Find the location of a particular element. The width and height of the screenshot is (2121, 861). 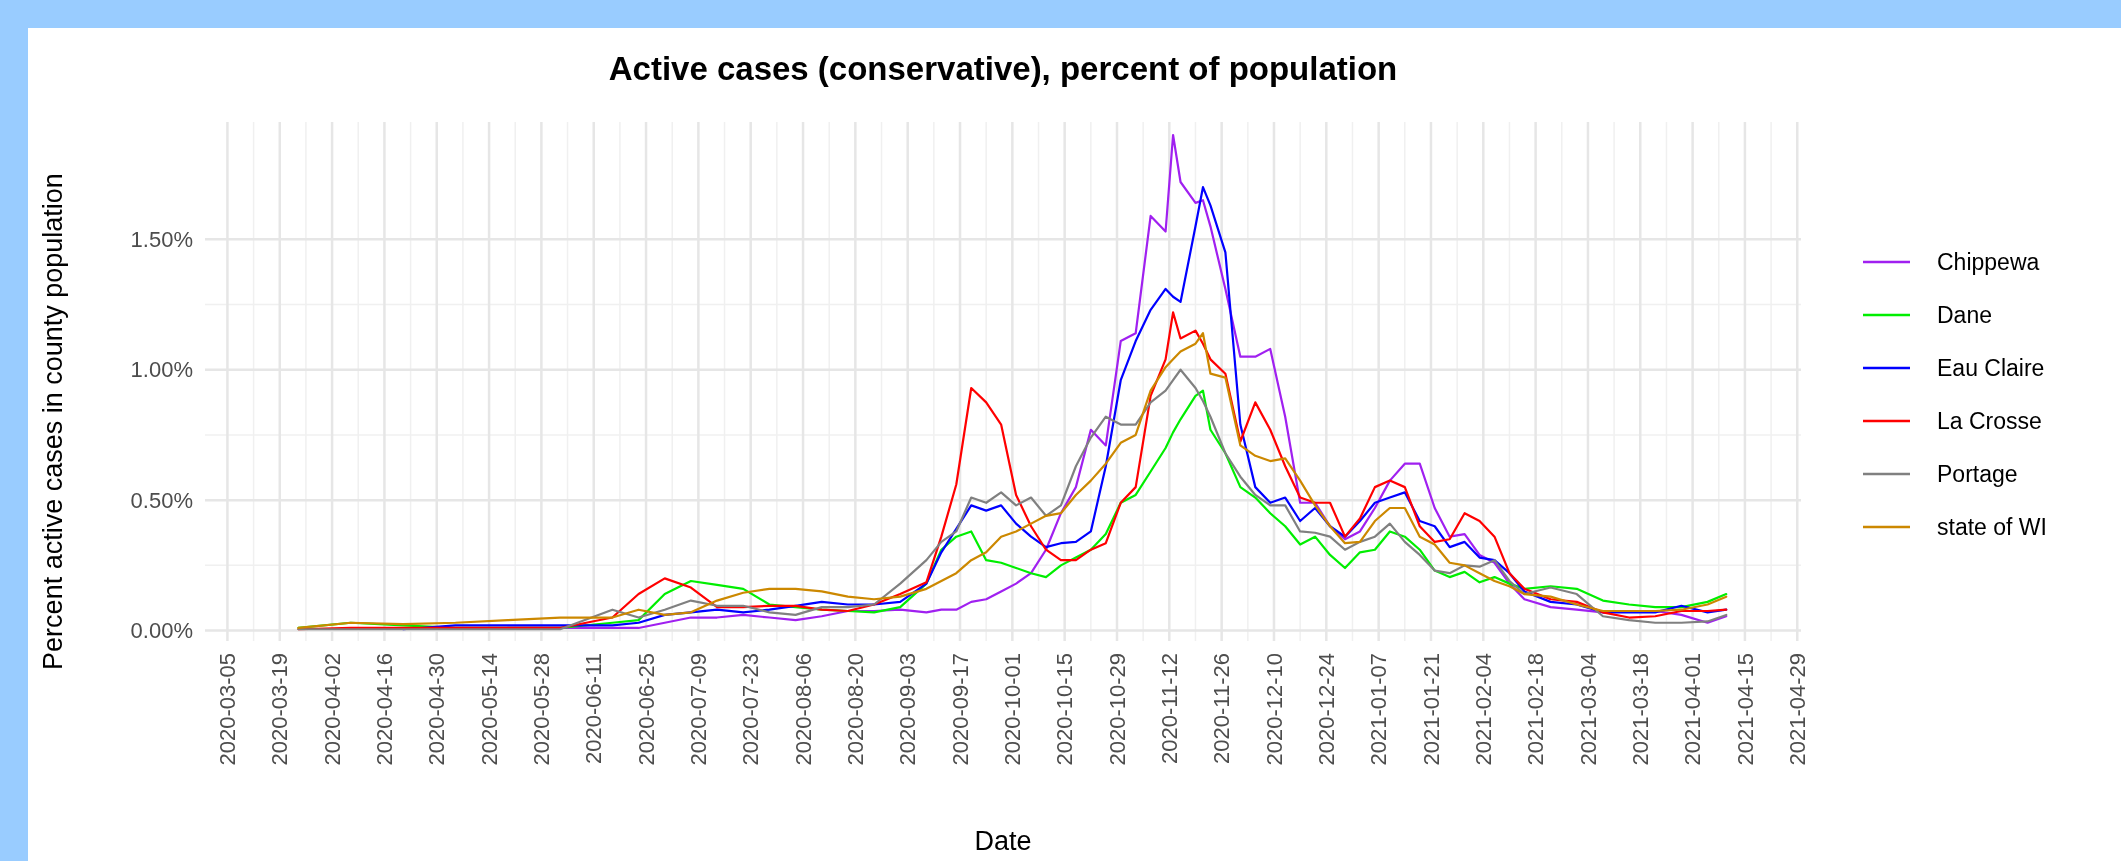

x-tick-label: 2020-10-15 is located at coordinates (1065, 709).